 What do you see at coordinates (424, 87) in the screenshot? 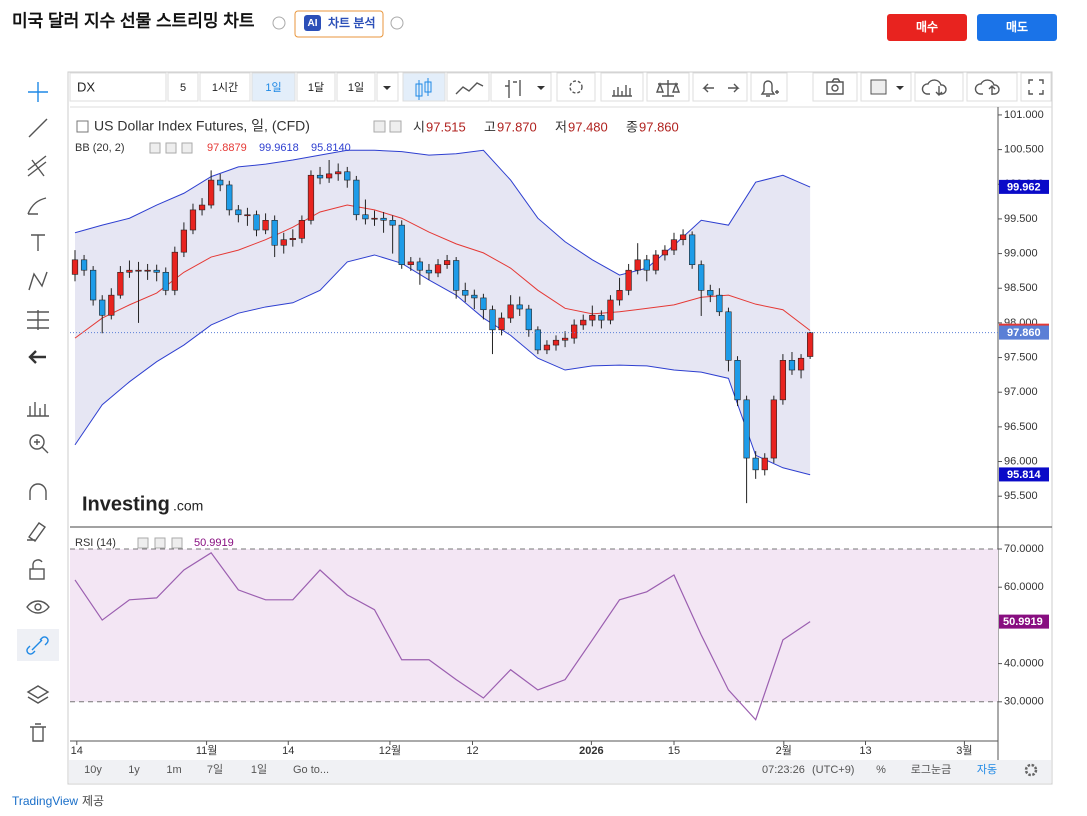
I see `candle-type-button` at bounding box center [424, 87].